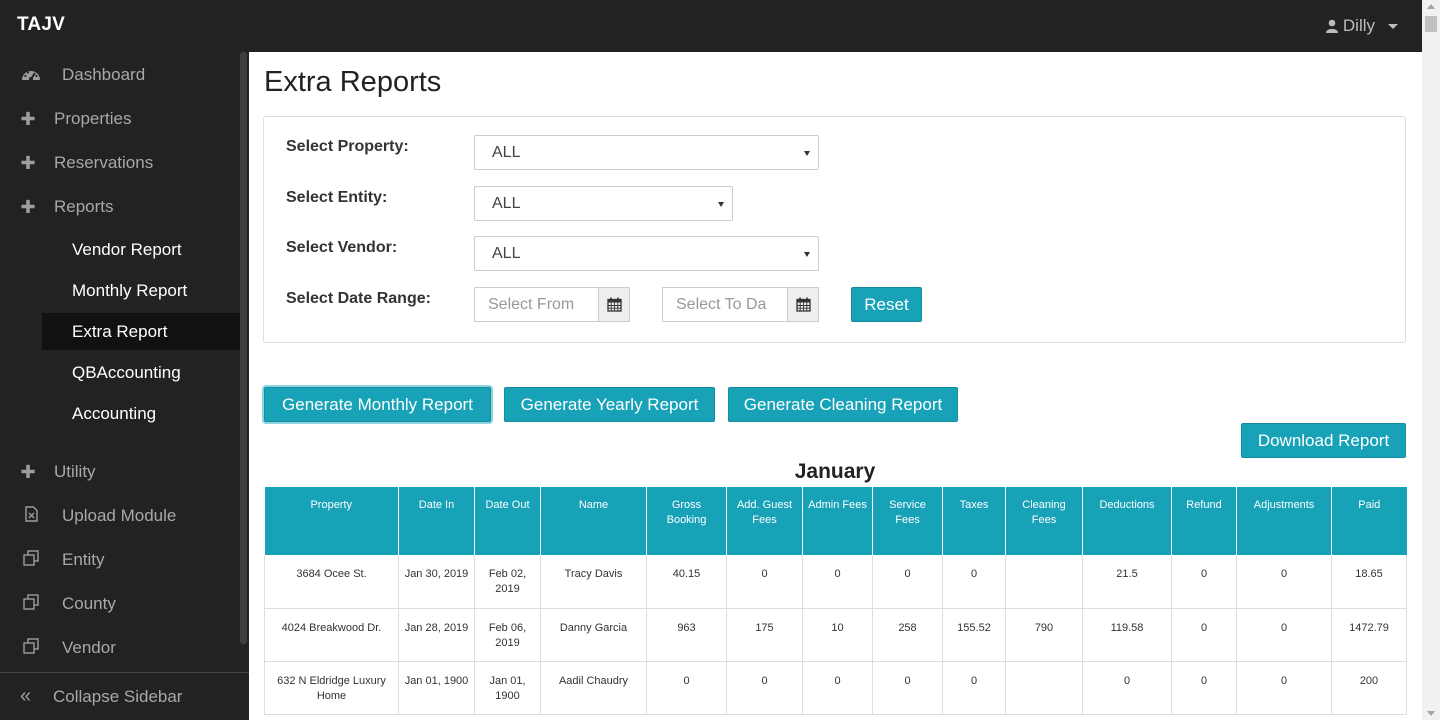  What do you see at coordinates (104, 74) in the screenshot?
I see `sidebar-item-label: Dashboard` at bounding box center [104, 74].